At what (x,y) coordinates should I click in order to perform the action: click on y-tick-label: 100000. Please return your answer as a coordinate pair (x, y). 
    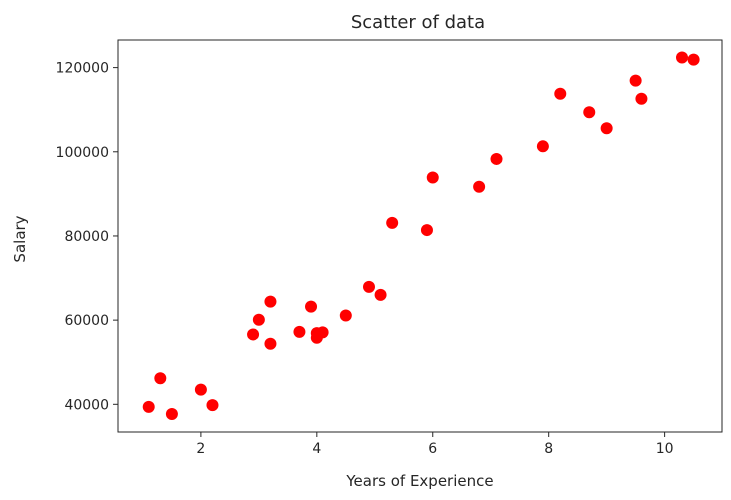
    Looking at the image, I should click on (82, 153).